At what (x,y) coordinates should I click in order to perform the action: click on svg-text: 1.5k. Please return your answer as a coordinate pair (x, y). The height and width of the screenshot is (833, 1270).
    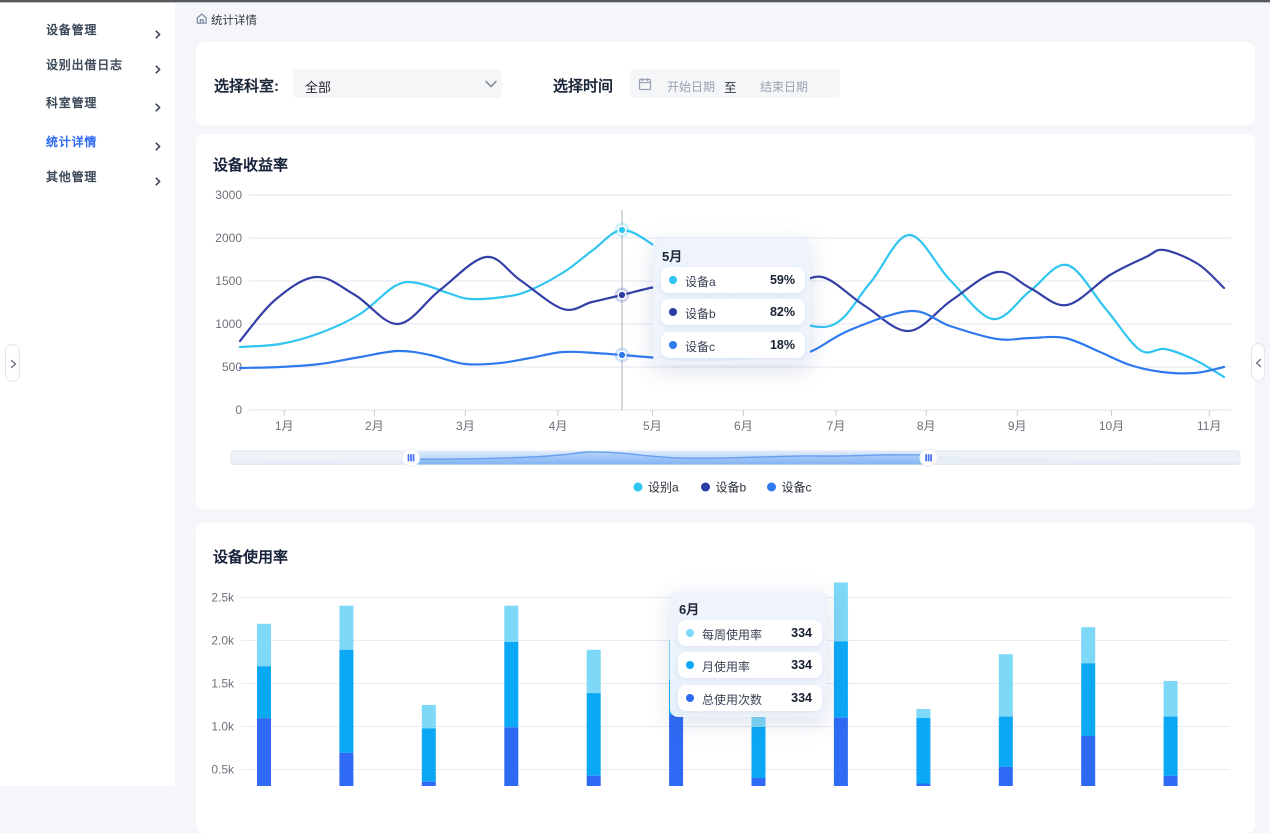
    Looking at the image, I should click on (223, 684).